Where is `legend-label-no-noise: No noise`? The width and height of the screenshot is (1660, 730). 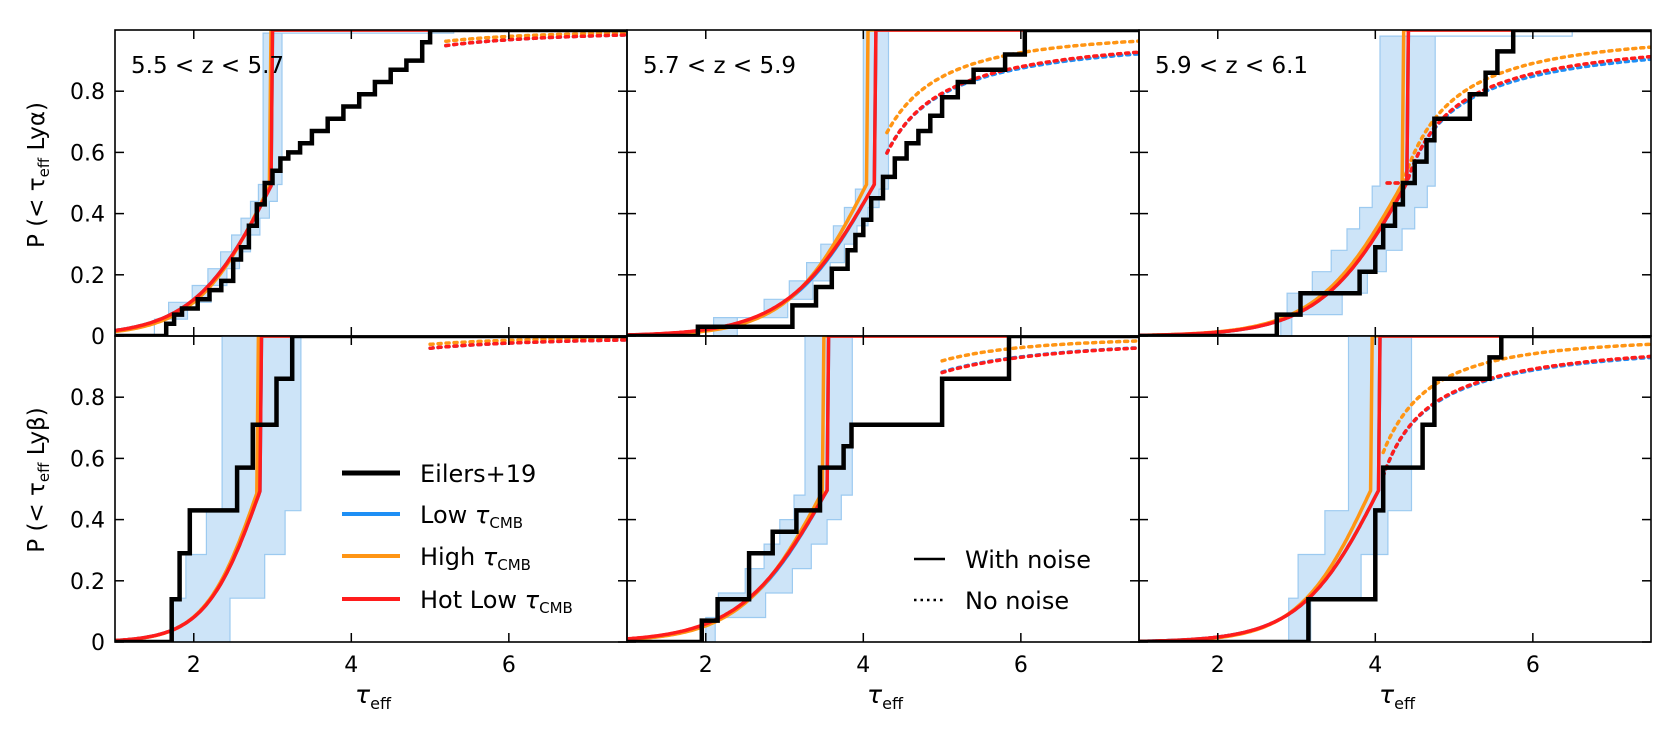 legend-label-no-noise: No noise is located at coordinates (1017, 601).